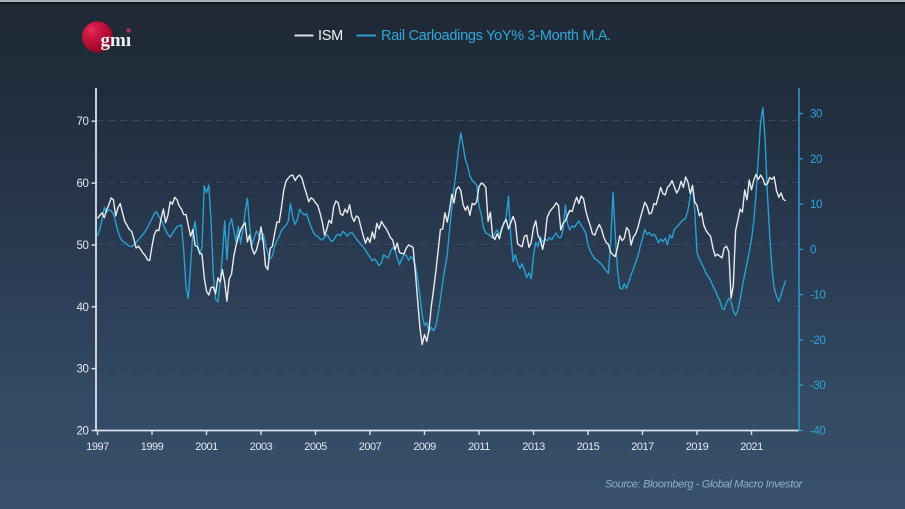 The width and height of the screenshot is (905, 509). I want to click on svg-text: 2019, so click(697, 447).